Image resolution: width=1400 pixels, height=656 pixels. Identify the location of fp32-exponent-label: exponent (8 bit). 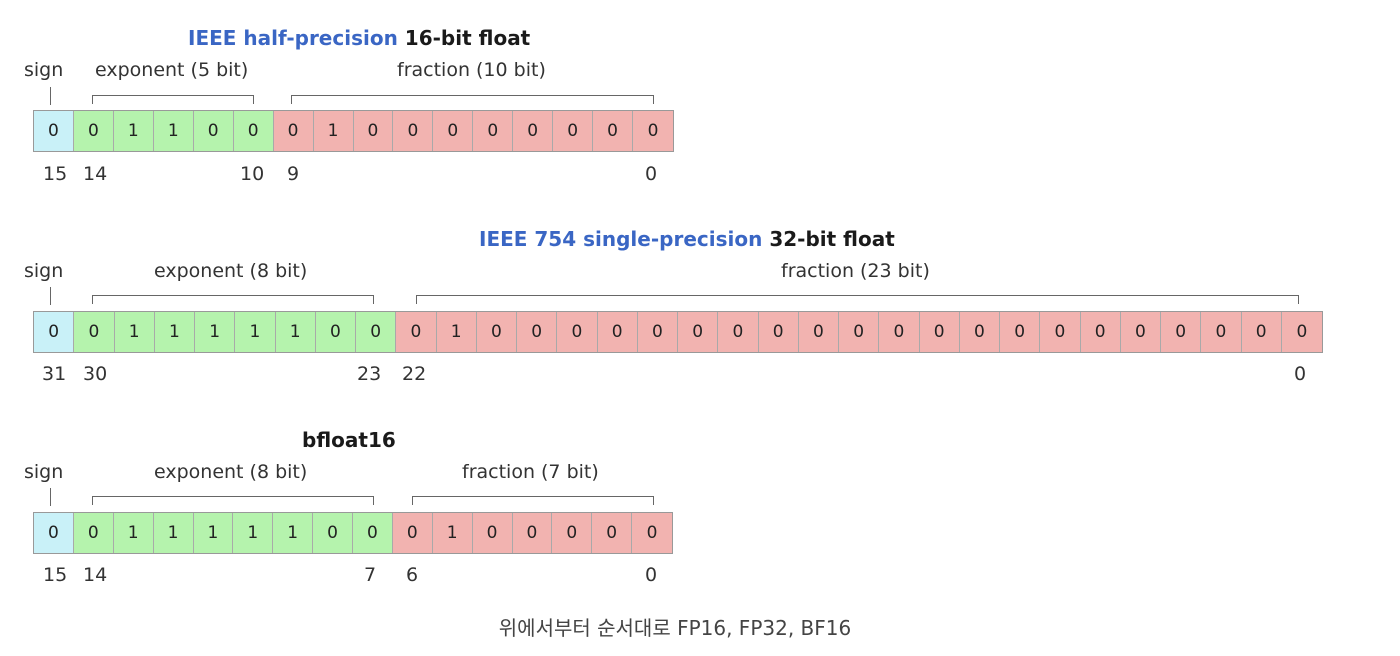
(231, 271).